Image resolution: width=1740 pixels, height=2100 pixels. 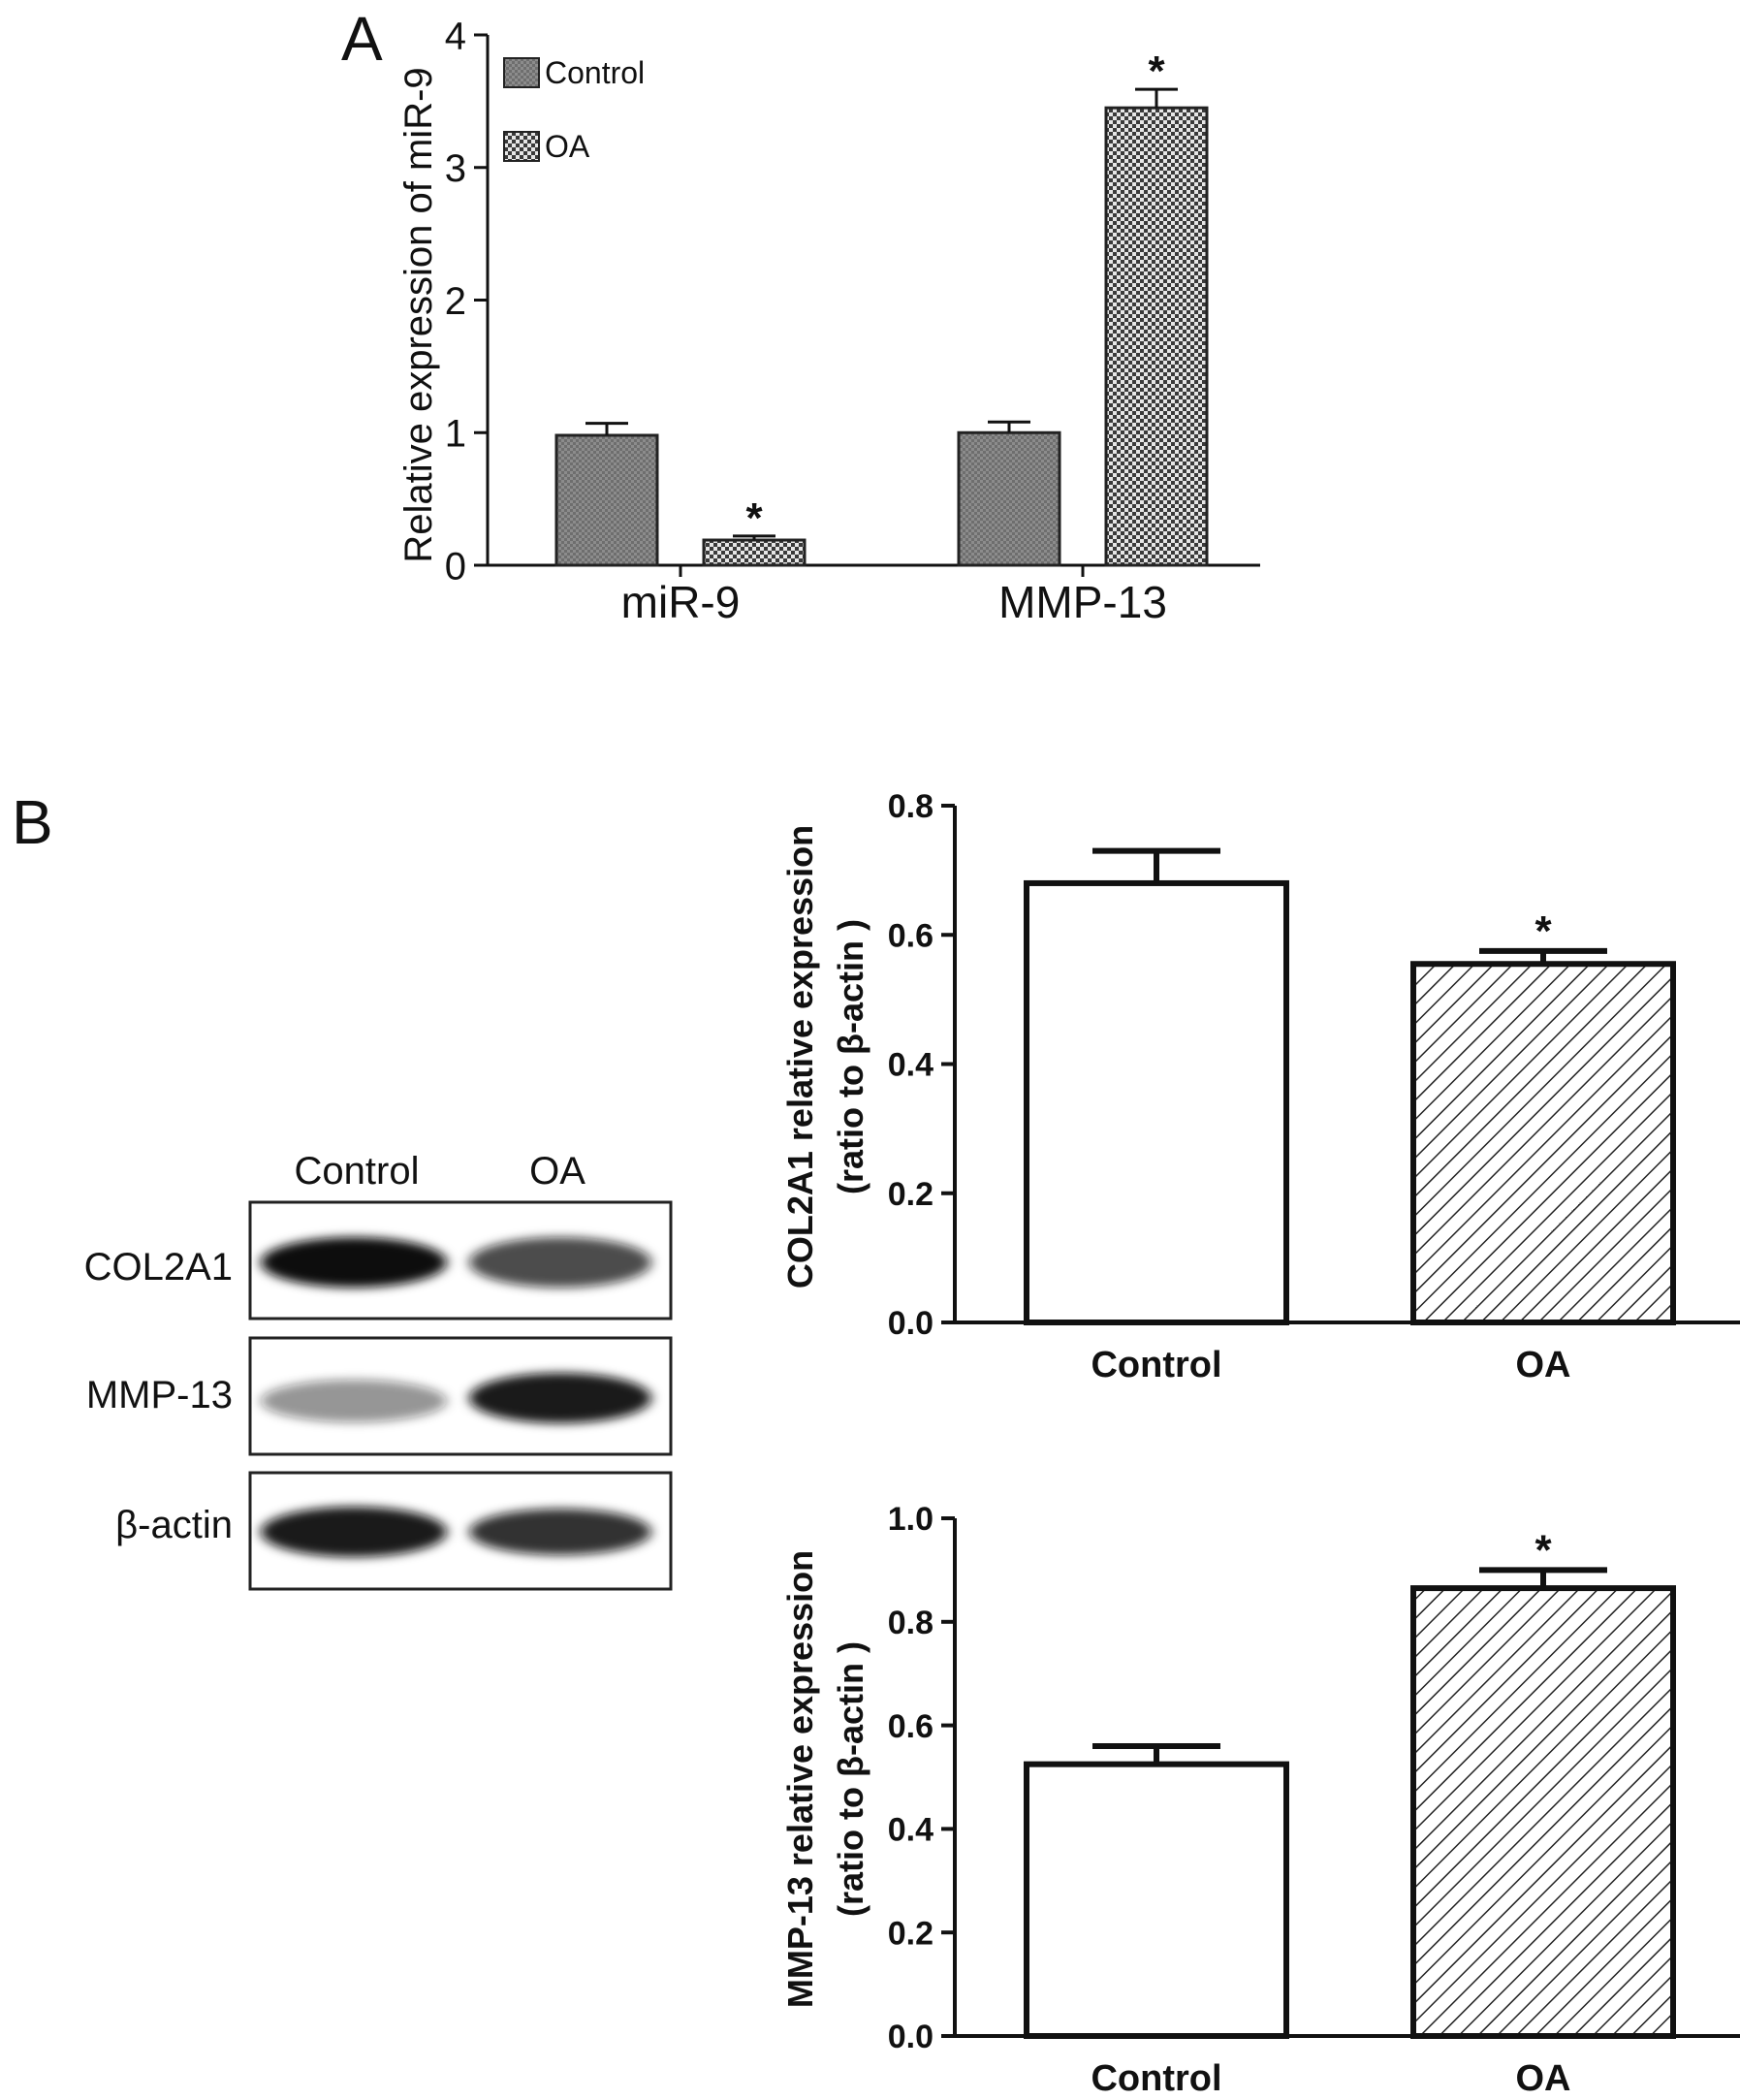 What do you see at coordinates (850, 1779) in the screenshot?
I see `chart-b-mmp13-ylabel-line2: (ratio to β-actin )` at bounding box center [850, 1779].